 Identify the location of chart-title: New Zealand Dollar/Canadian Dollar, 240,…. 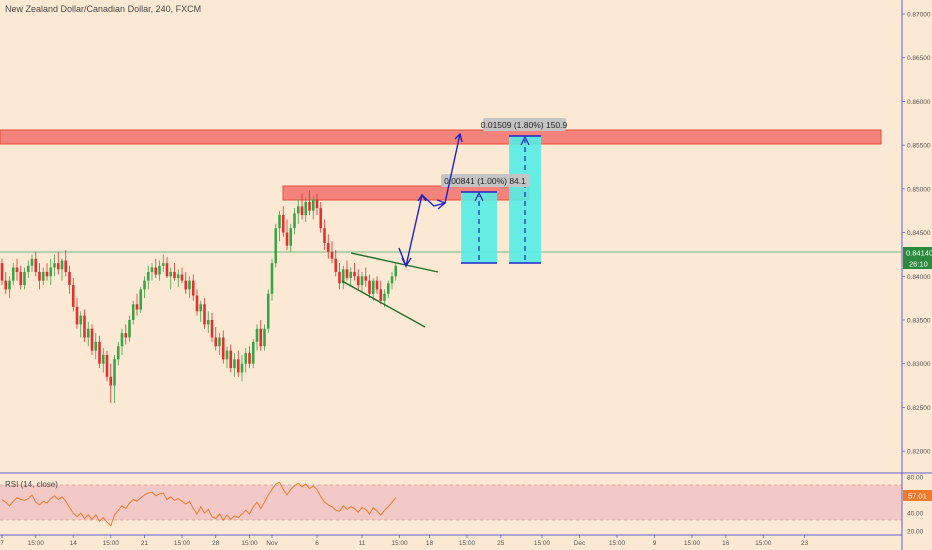
(103, 9).